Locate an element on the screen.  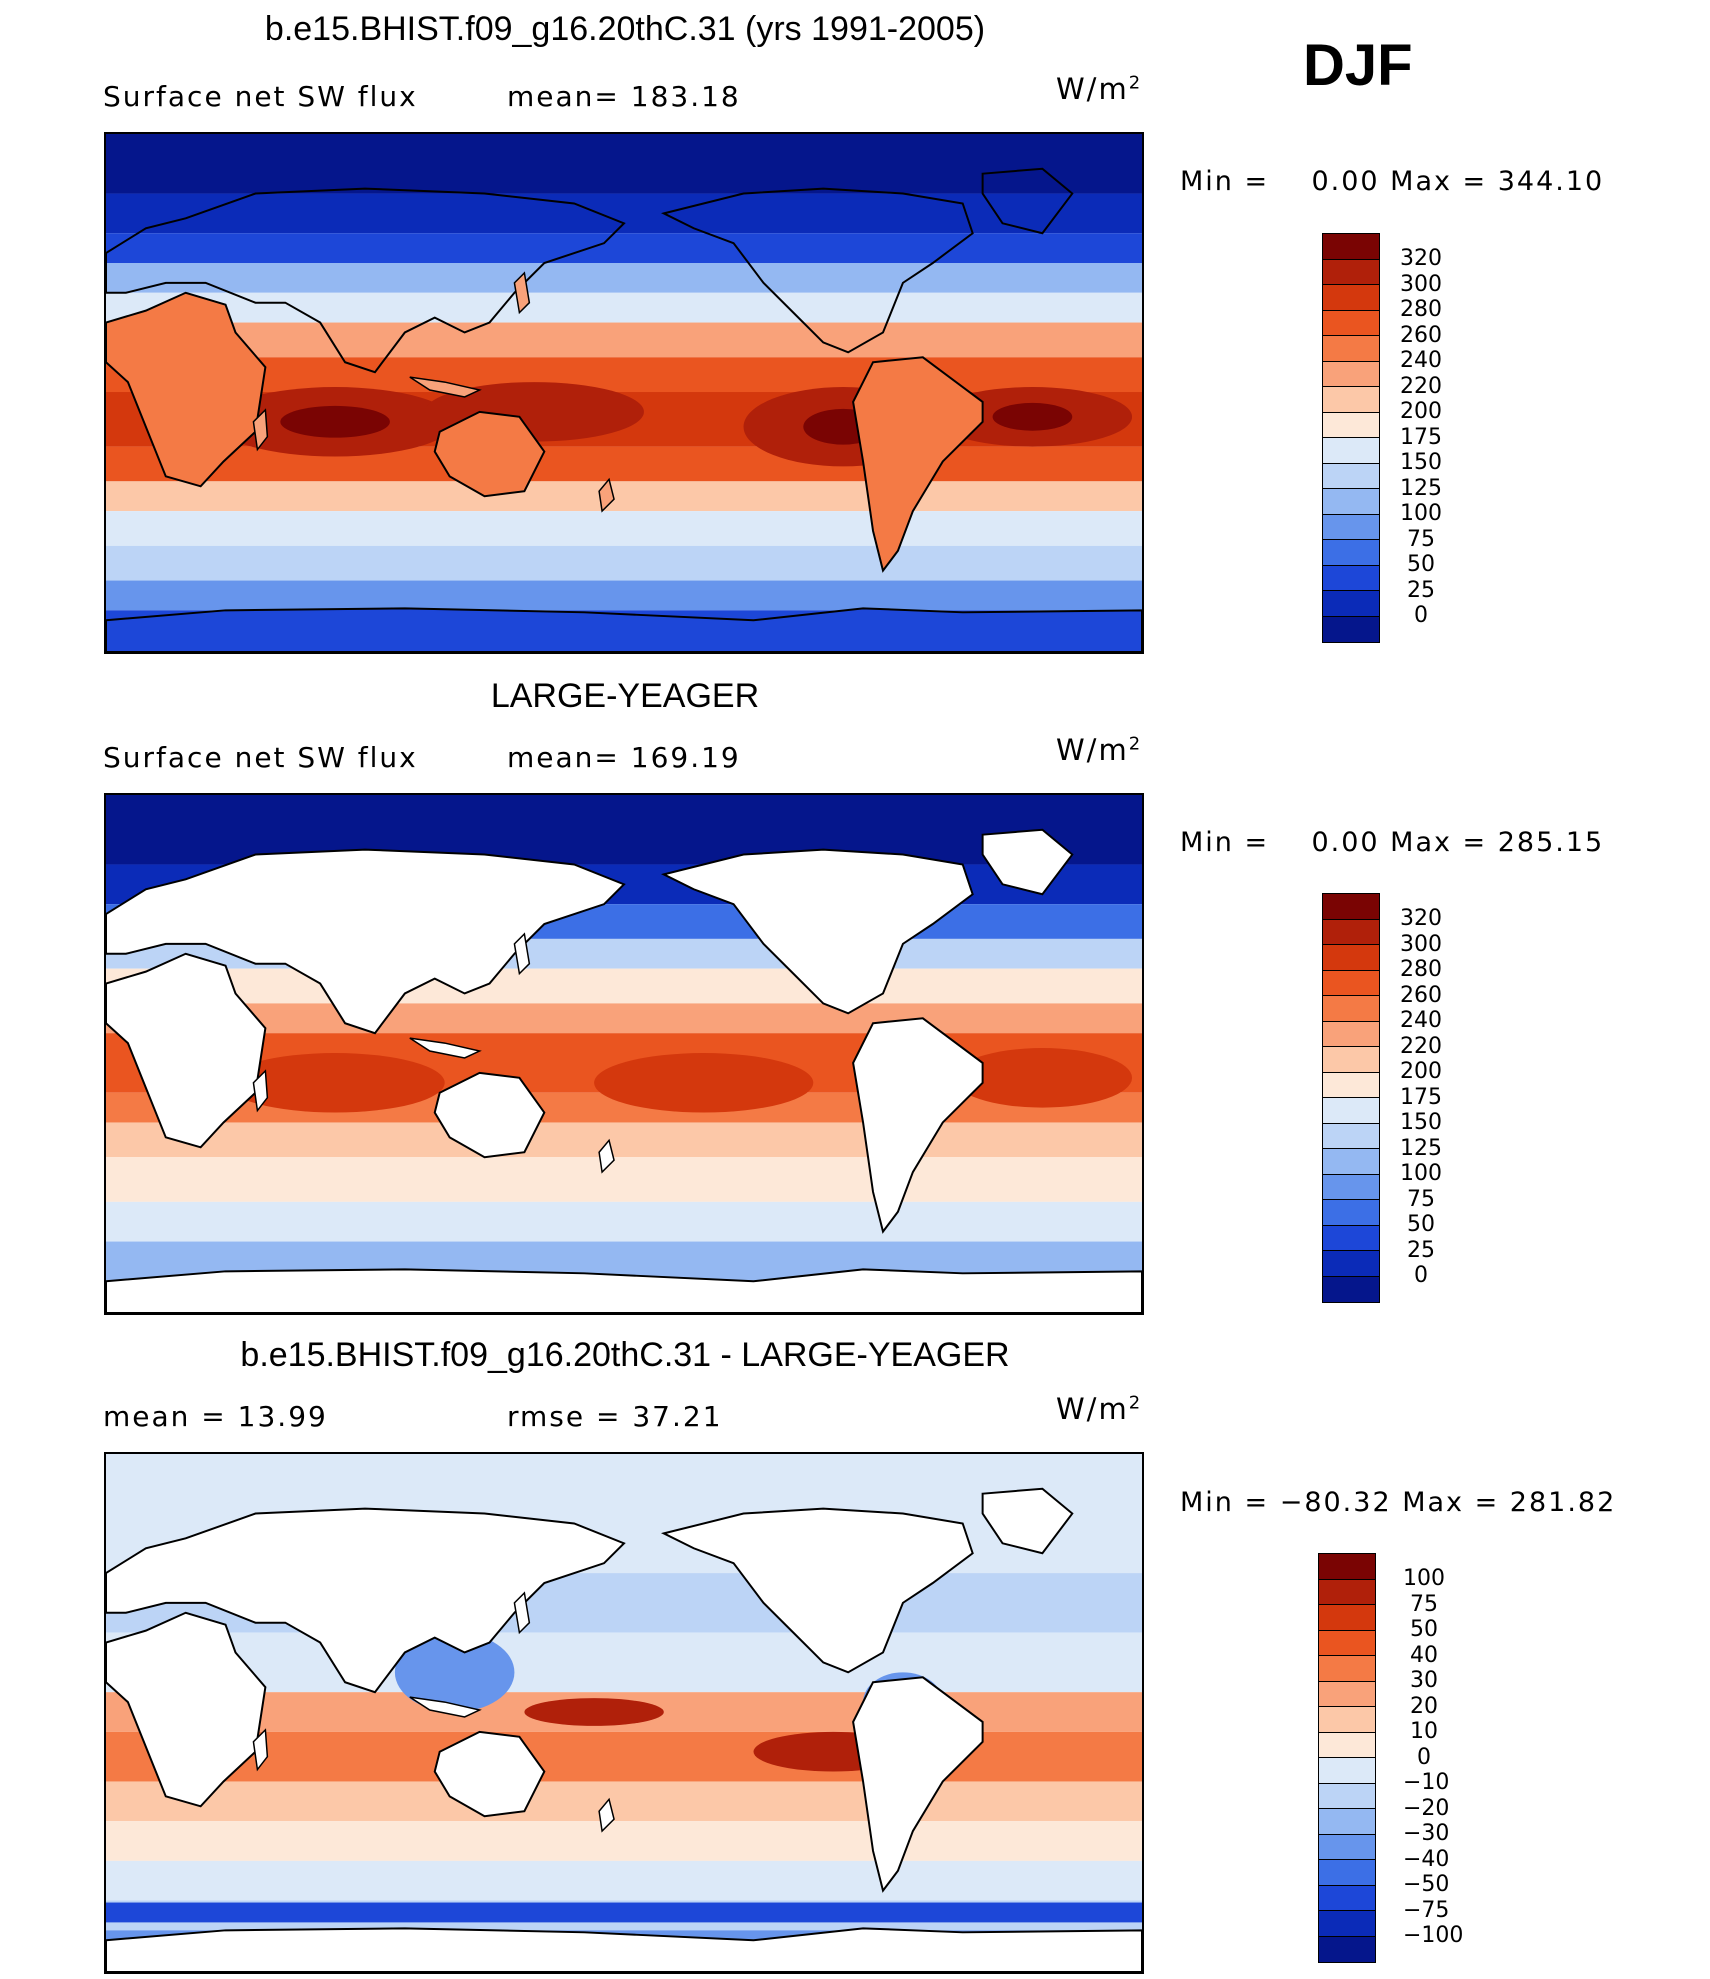
colorbar-label: 175 is located at coordinates (1421, 437).